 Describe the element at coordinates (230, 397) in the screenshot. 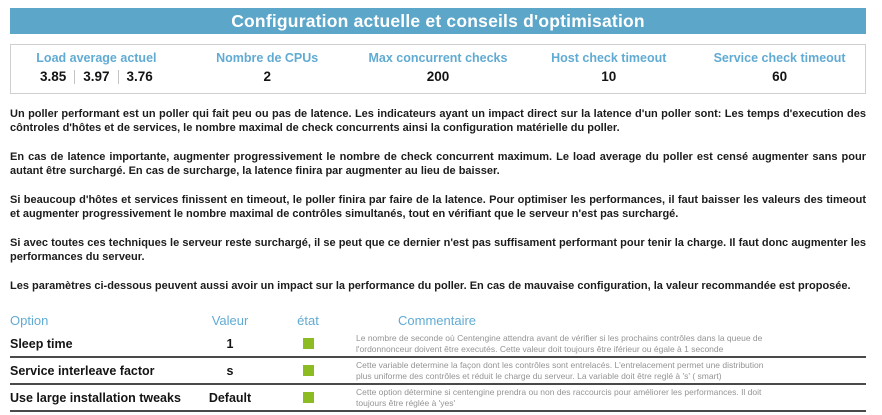

I see `option-value: Default` at that location.